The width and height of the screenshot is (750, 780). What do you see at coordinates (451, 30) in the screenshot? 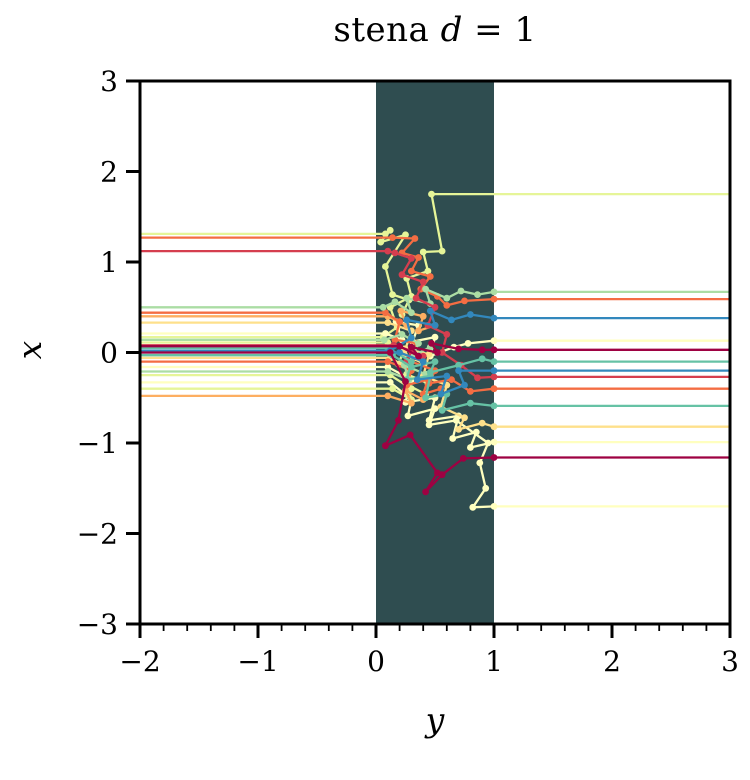
I see `title-variable: d` at bounding box center [451, 30].